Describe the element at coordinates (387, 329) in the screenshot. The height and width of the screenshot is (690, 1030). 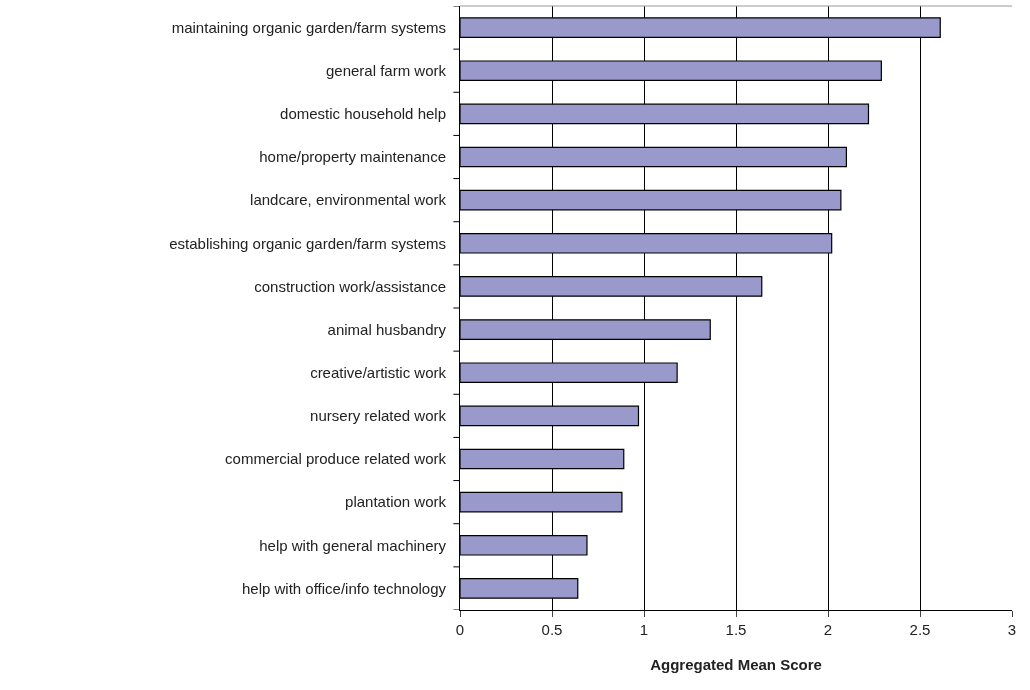
I see `y-tick-label: animal husbandry` at that location.